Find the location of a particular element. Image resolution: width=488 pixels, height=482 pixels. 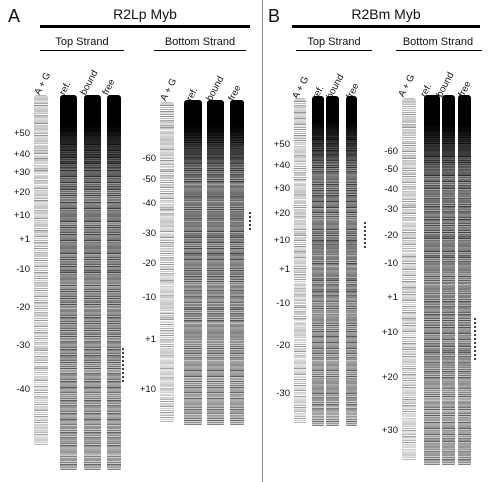

panel-letter: A is located at coordinates (14, 16).